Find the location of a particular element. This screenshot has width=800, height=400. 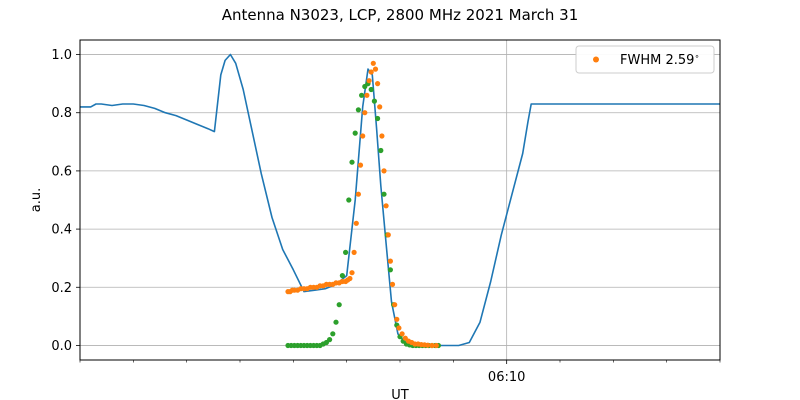

y-tick-label: 1.0 is located at coordinates (61, 55).